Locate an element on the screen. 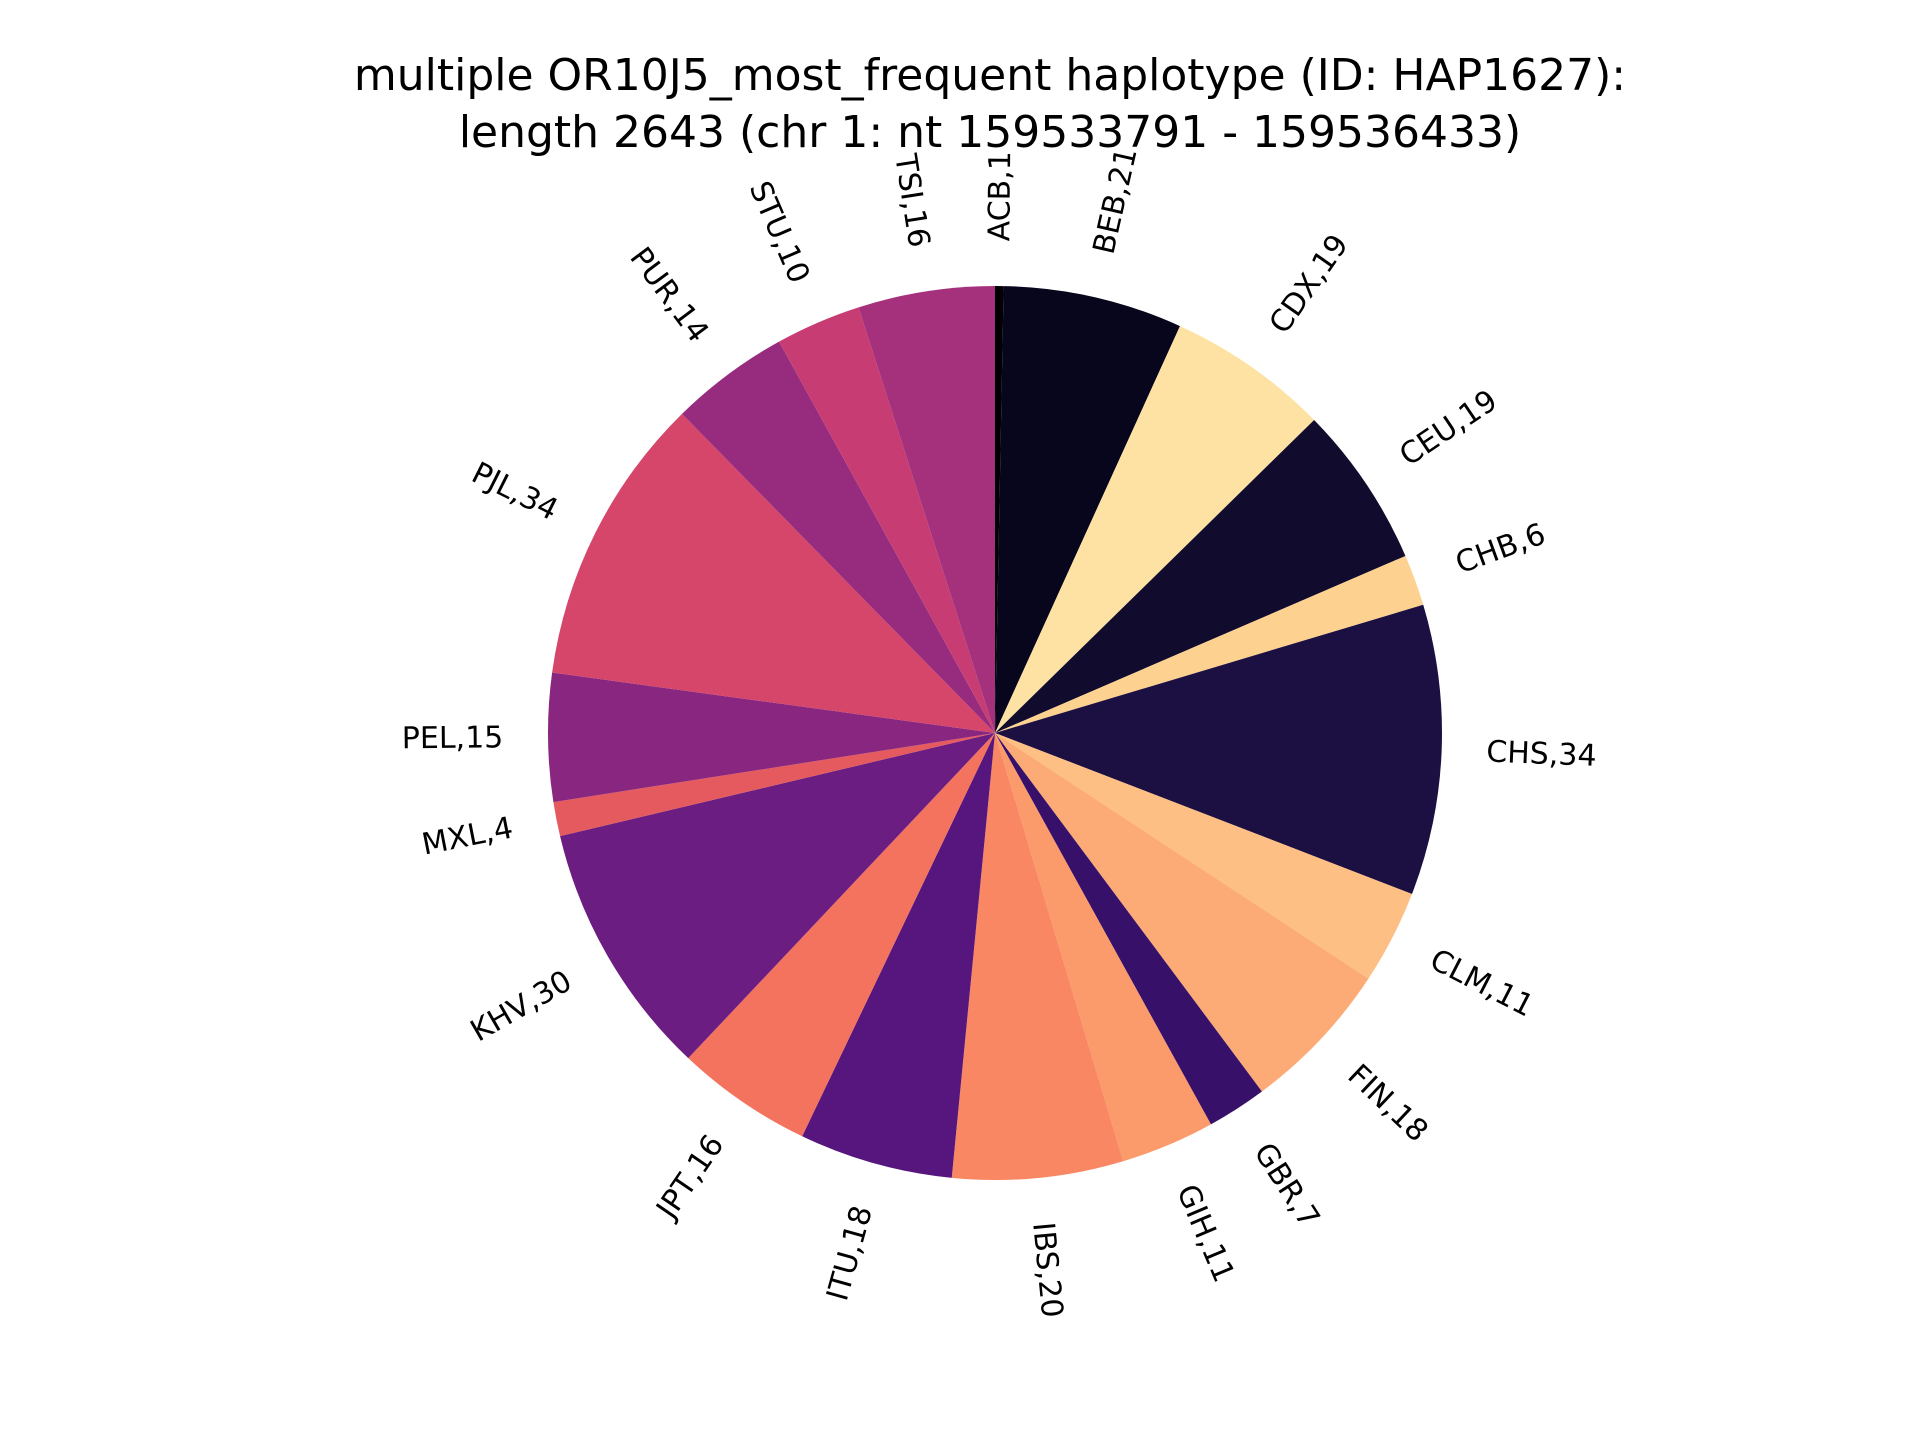  pie-slice-gbr is located at coordinates (1128, 929).